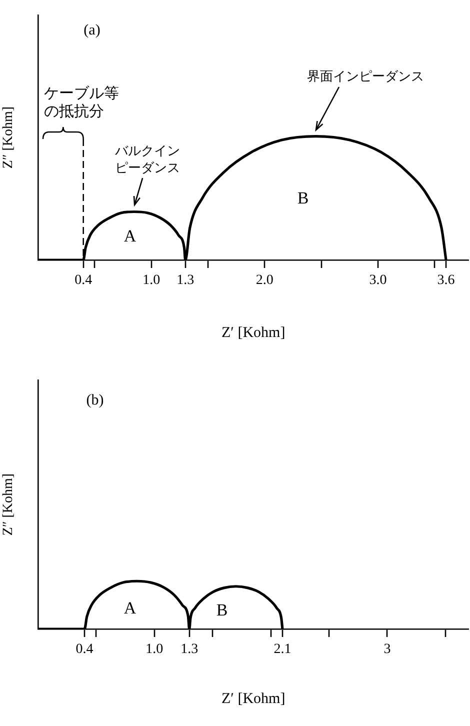 This screenshot has height=726, width=470. I want to click on chart-title: (b), so click(95, 400).